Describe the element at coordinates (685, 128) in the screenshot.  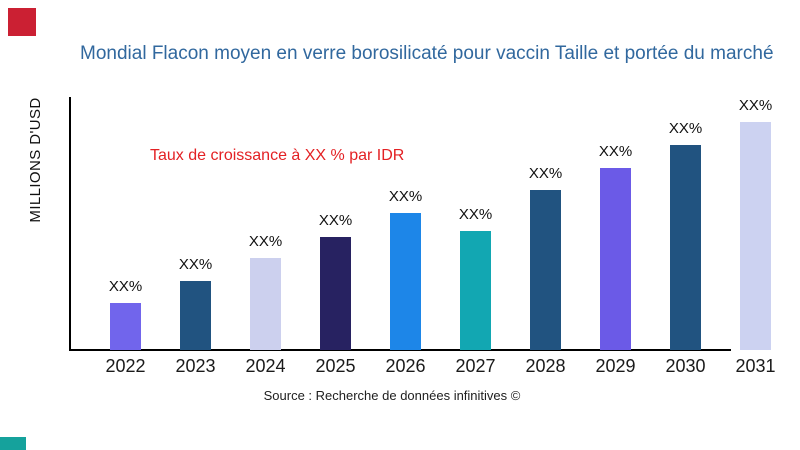
I see `bar-value-label-2030: XX%` at that location.